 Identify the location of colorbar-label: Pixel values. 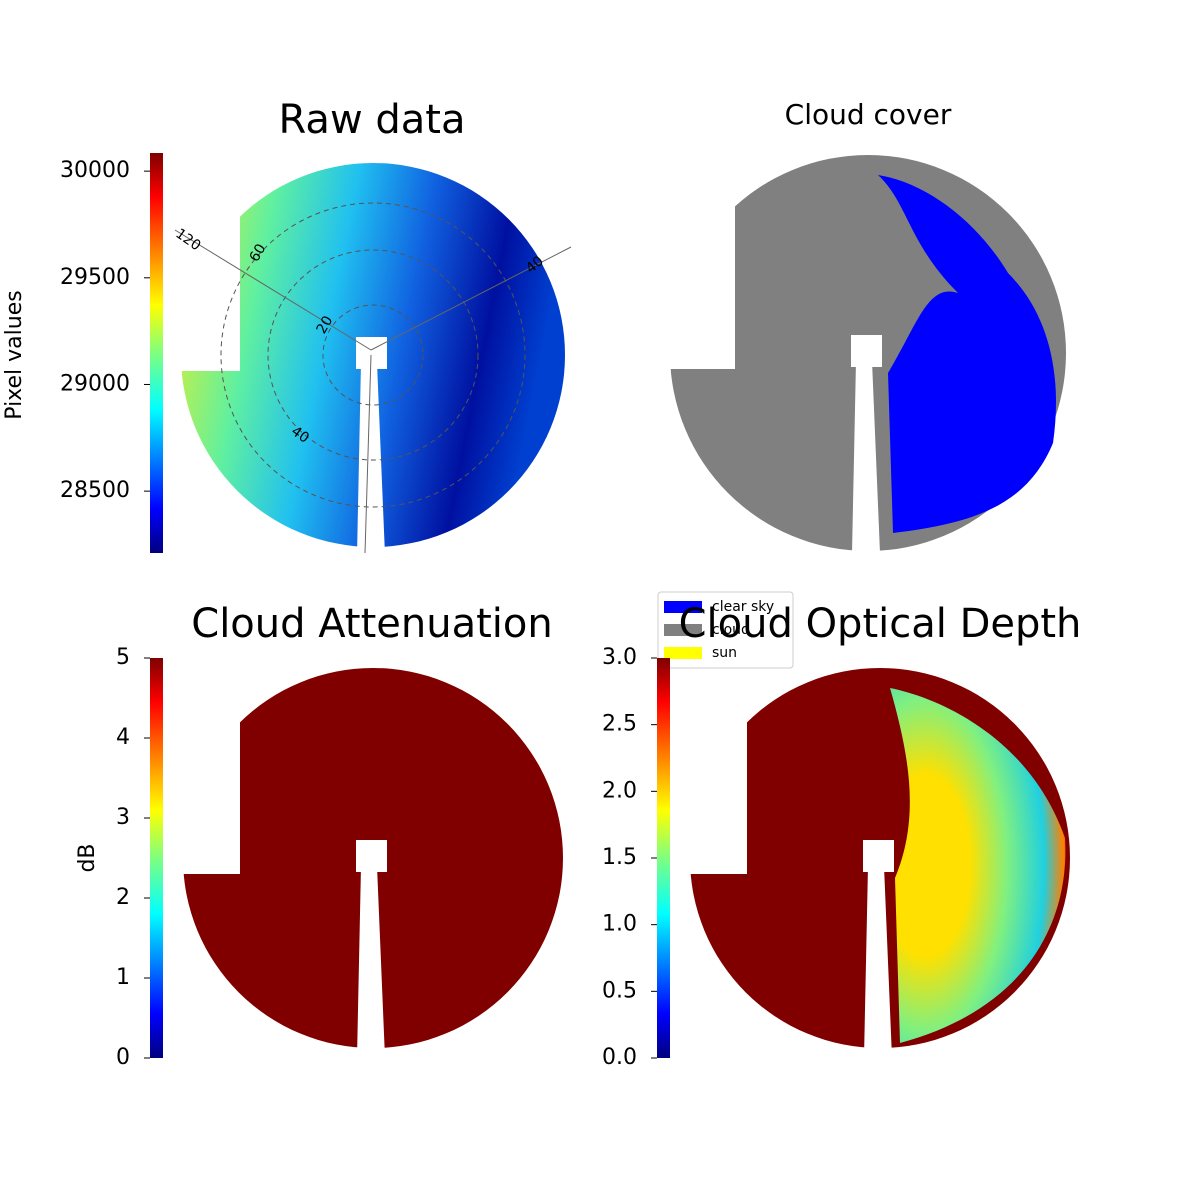
(14, 354).